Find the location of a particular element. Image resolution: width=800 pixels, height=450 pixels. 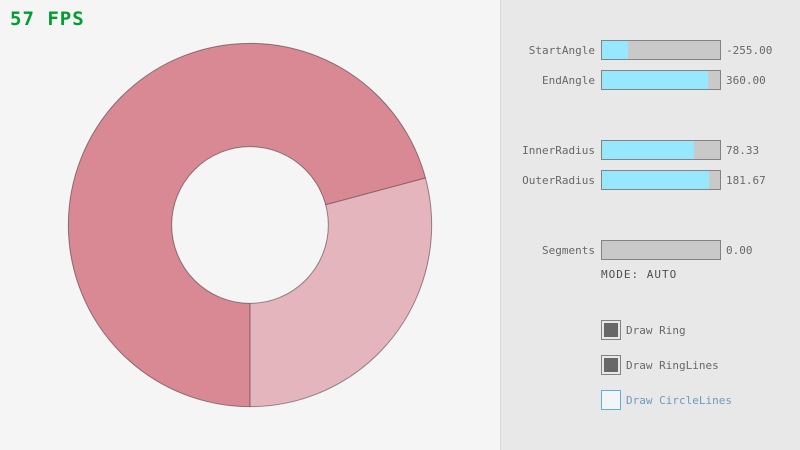

outerradius-slider is located at coordinates (661, 180).